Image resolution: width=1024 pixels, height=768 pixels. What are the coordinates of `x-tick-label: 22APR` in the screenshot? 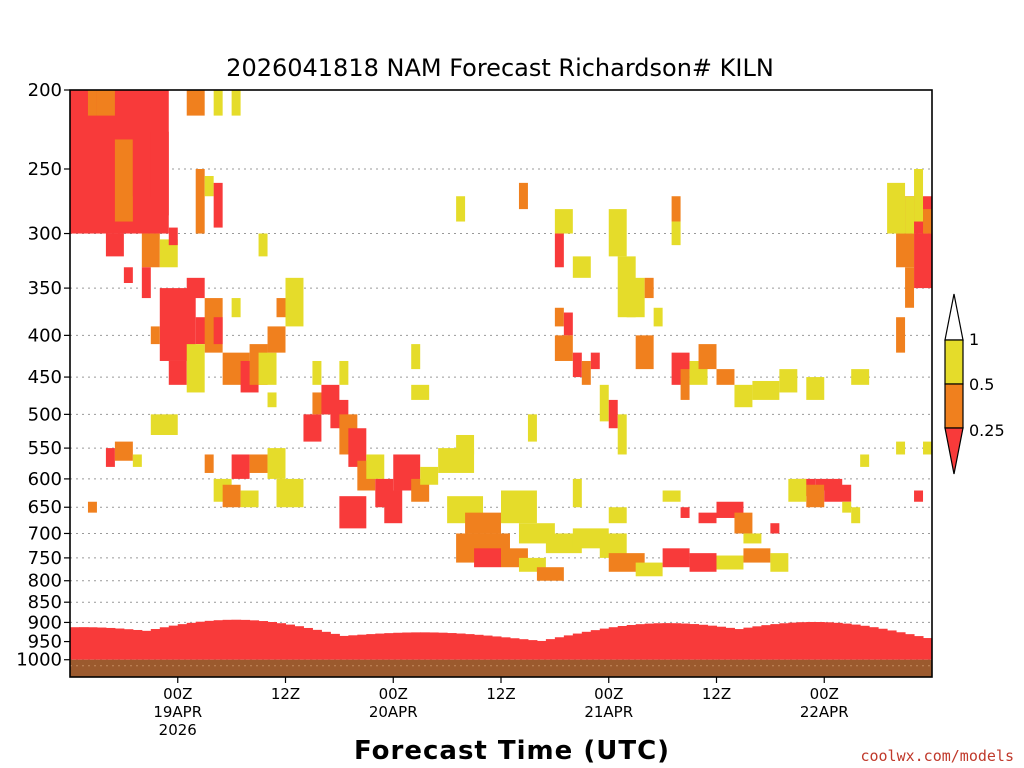 It's located at (824, 712).